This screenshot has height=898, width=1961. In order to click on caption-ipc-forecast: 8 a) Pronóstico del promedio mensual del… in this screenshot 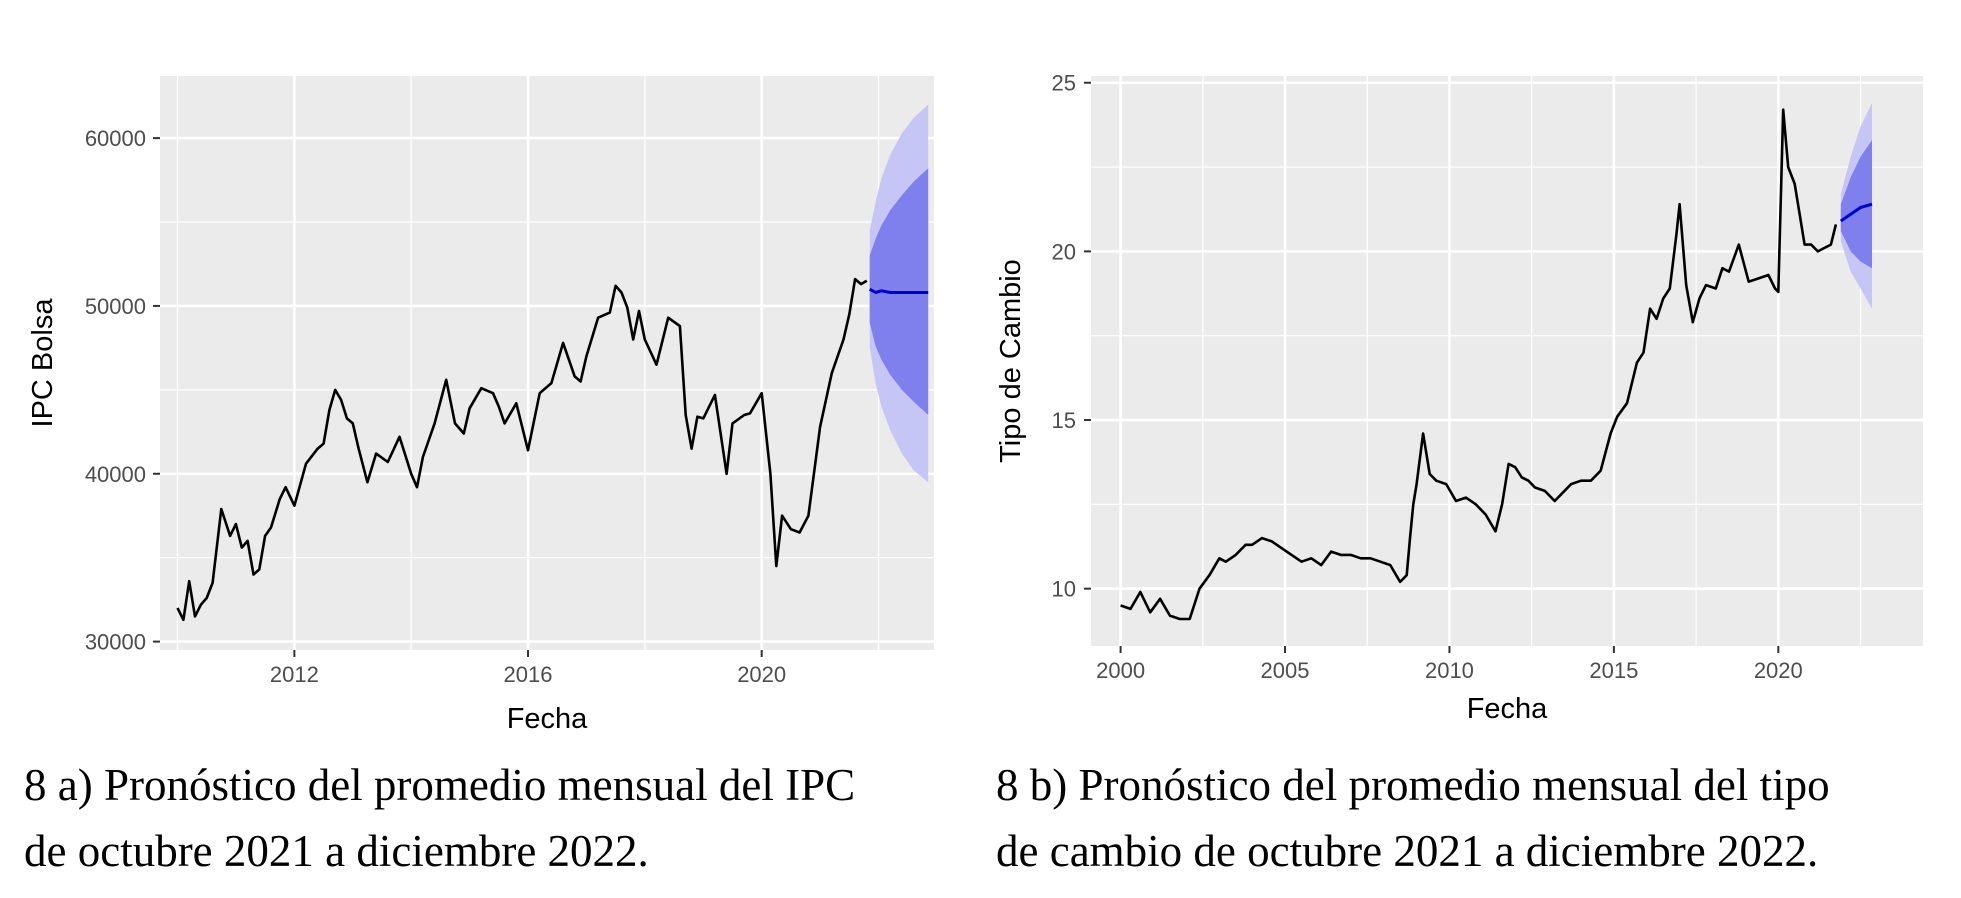, I will do `click(440, 818)`.